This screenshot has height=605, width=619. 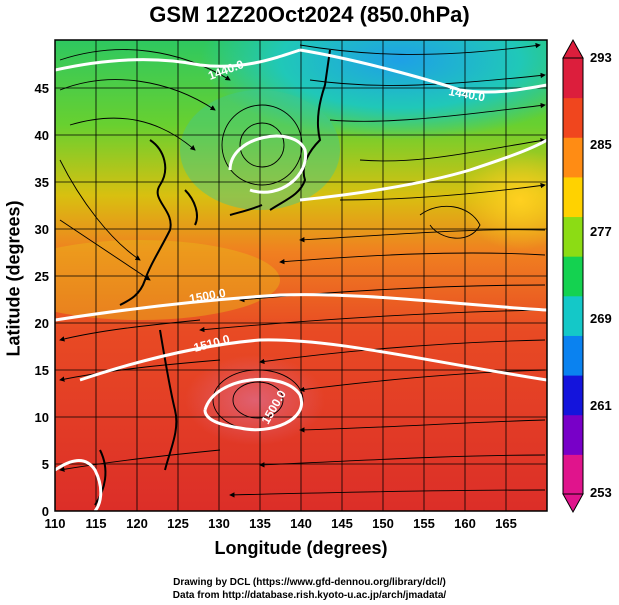 I want to click on map-title: GSM 12Z20Oct2024 (850.0hPa), so click(x=309, y=14).